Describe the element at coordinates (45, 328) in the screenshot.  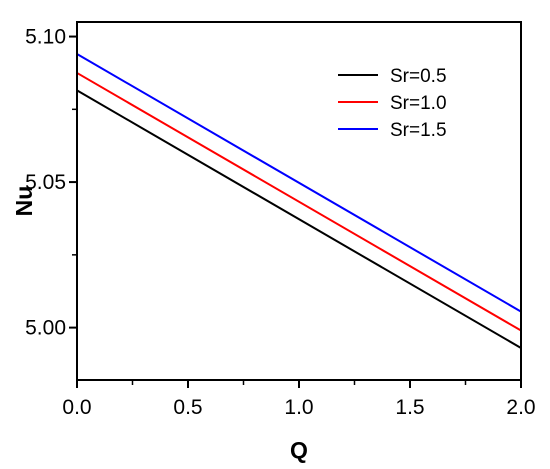
I see `y-tick-label: 5.00` at that location.